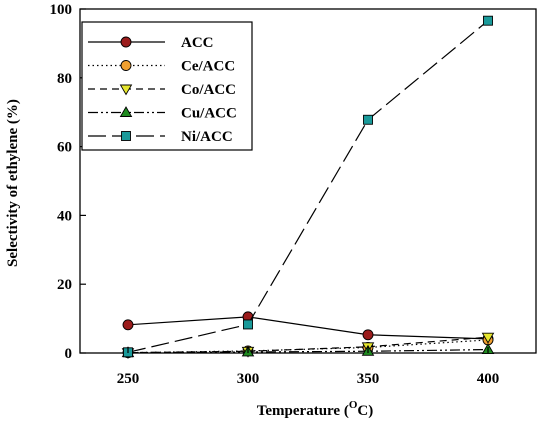 This screenshot has width=550, height=421. I want to click on legend-item-ni-acc: Ni/ACC, so click(160, 137).